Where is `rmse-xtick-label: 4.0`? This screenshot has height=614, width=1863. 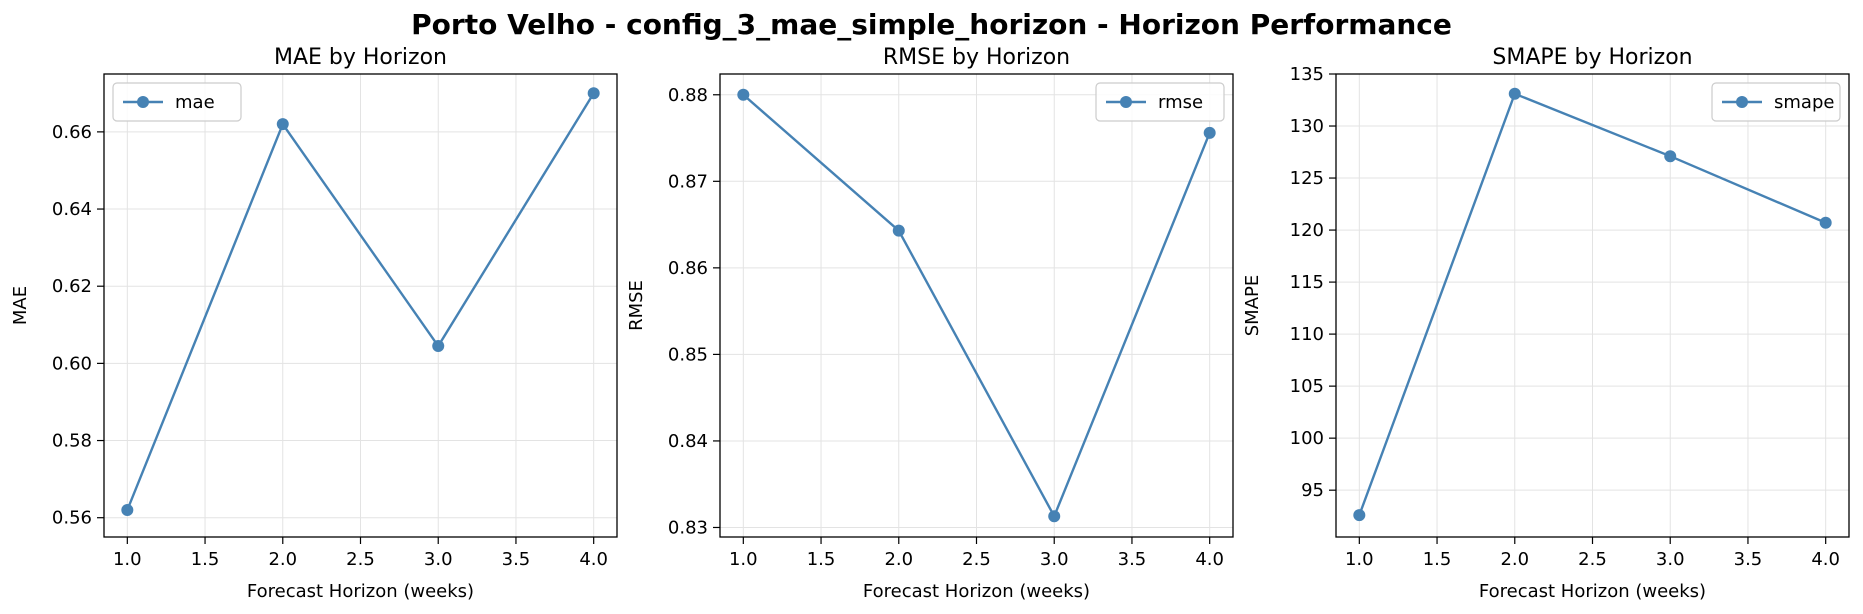 rmse-xtick-label: 4.0 is located at coordinates (1209, 559).